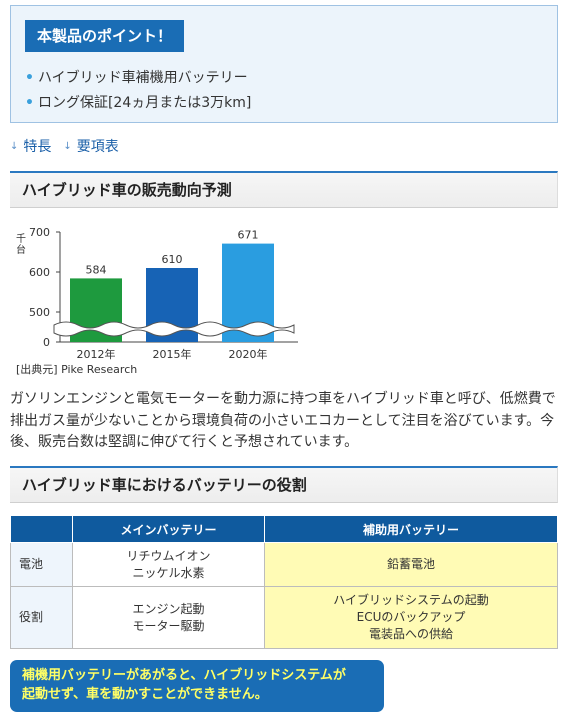 This screenshot has width=568, height=720. What do you see at coordinates (168, 564) in the screenshot?
I see `cell-main-battery: リチウムイオン ニッケル水素` at bounding box center [168, 564].